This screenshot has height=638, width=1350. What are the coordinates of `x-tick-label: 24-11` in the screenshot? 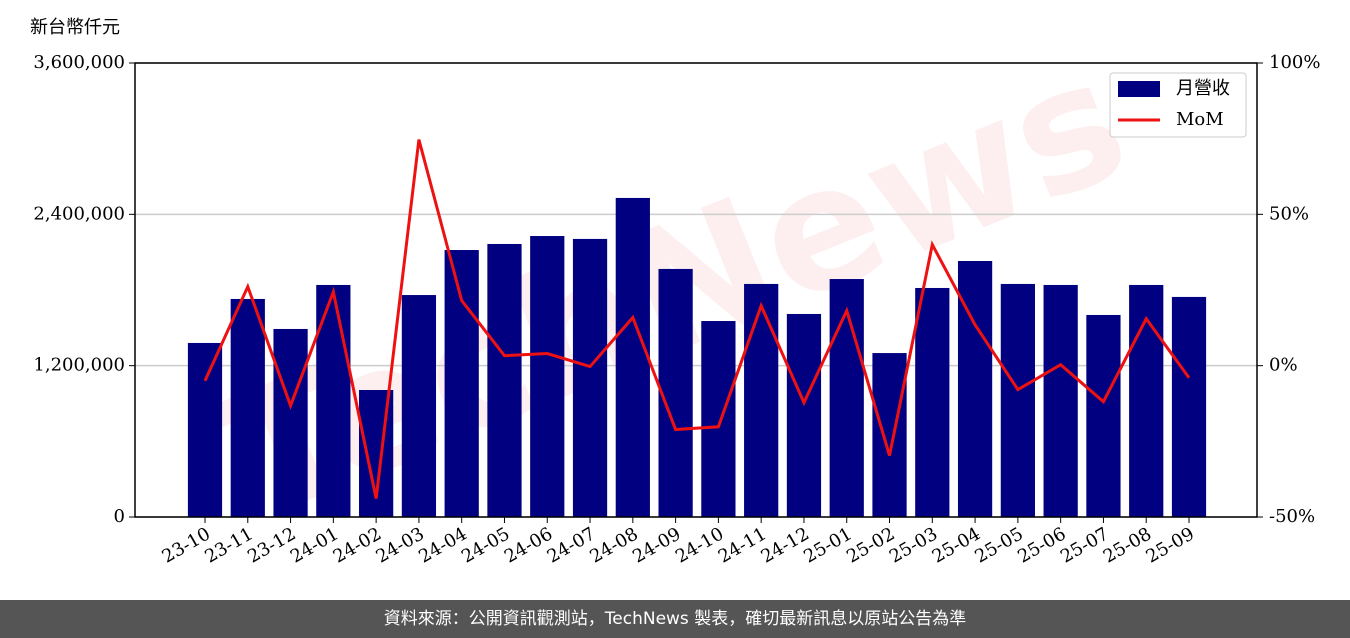 It's located at (742, 545).